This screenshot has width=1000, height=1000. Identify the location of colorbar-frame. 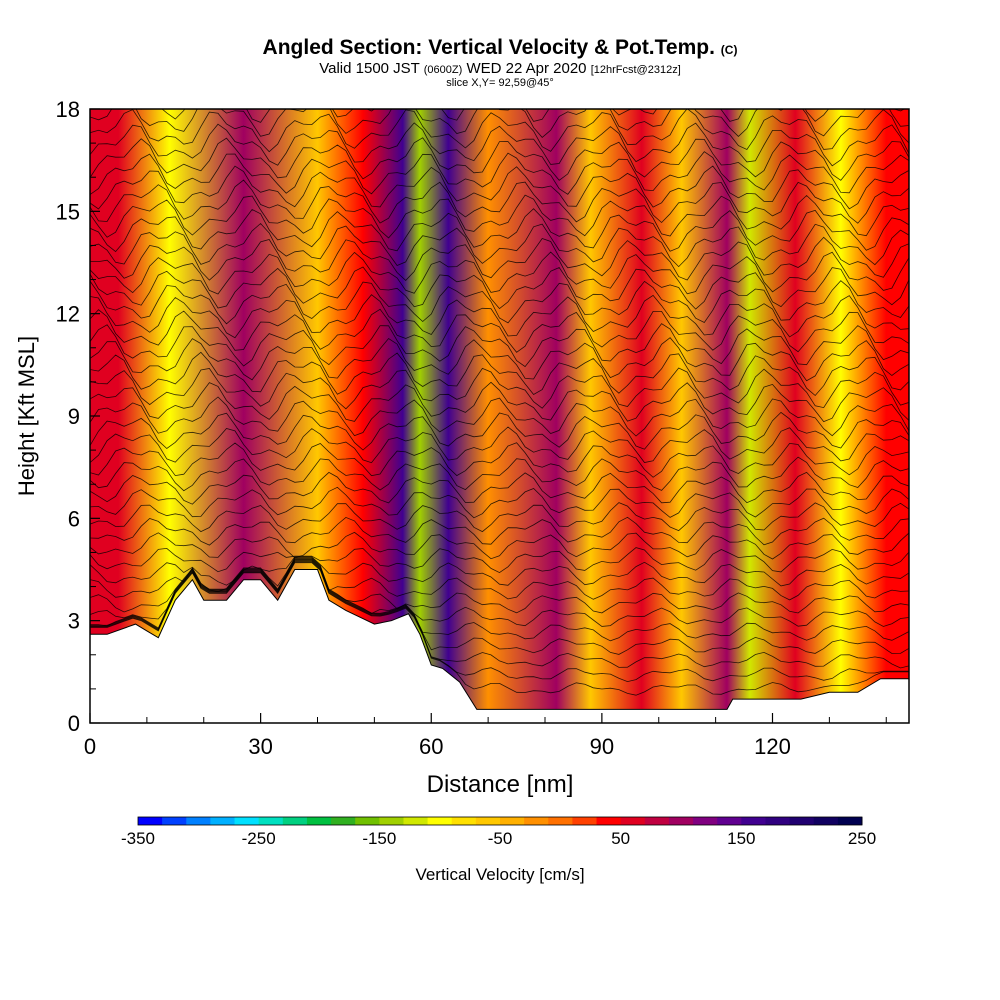
(500, 821).